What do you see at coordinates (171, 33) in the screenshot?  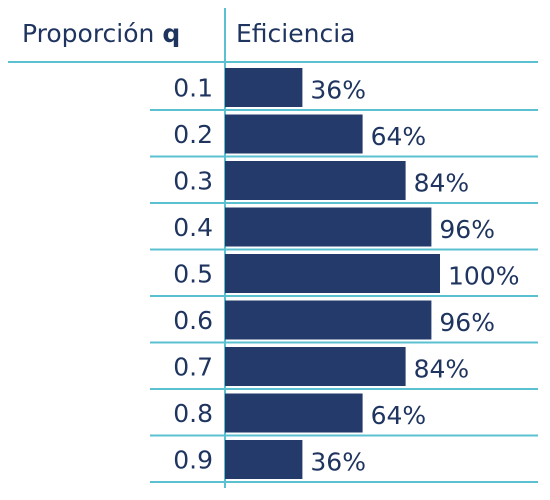 I see `category-header-symbol: q` at bounding box center [171, 33].